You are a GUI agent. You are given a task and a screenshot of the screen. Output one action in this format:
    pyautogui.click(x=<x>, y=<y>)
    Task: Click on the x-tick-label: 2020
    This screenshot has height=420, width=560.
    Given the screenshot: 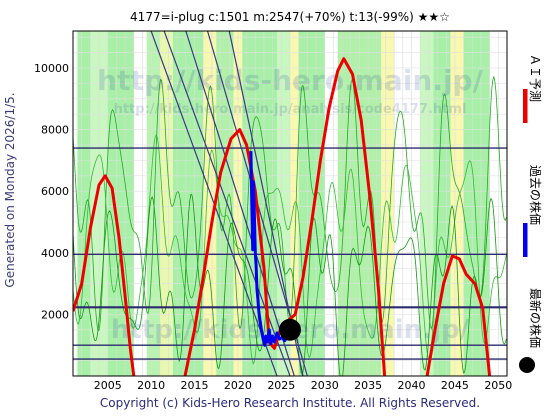 What is the action you would take?
    pyautogui.click(x=238, y=385)
    